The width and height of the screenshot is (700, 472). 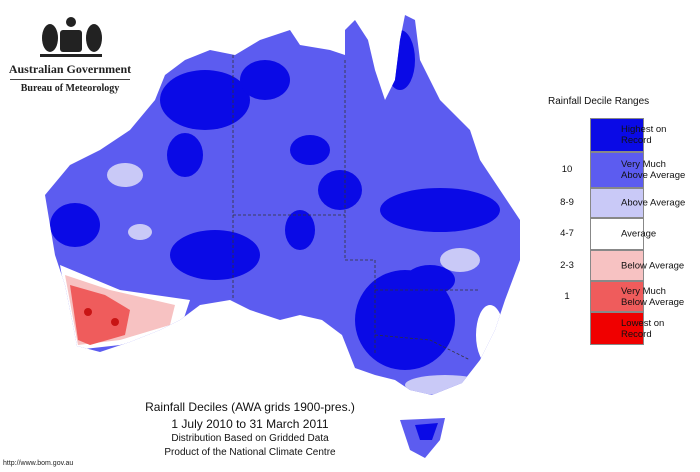 I want to click on legend-label: Lowest on Record, so click(x=643, y=328).